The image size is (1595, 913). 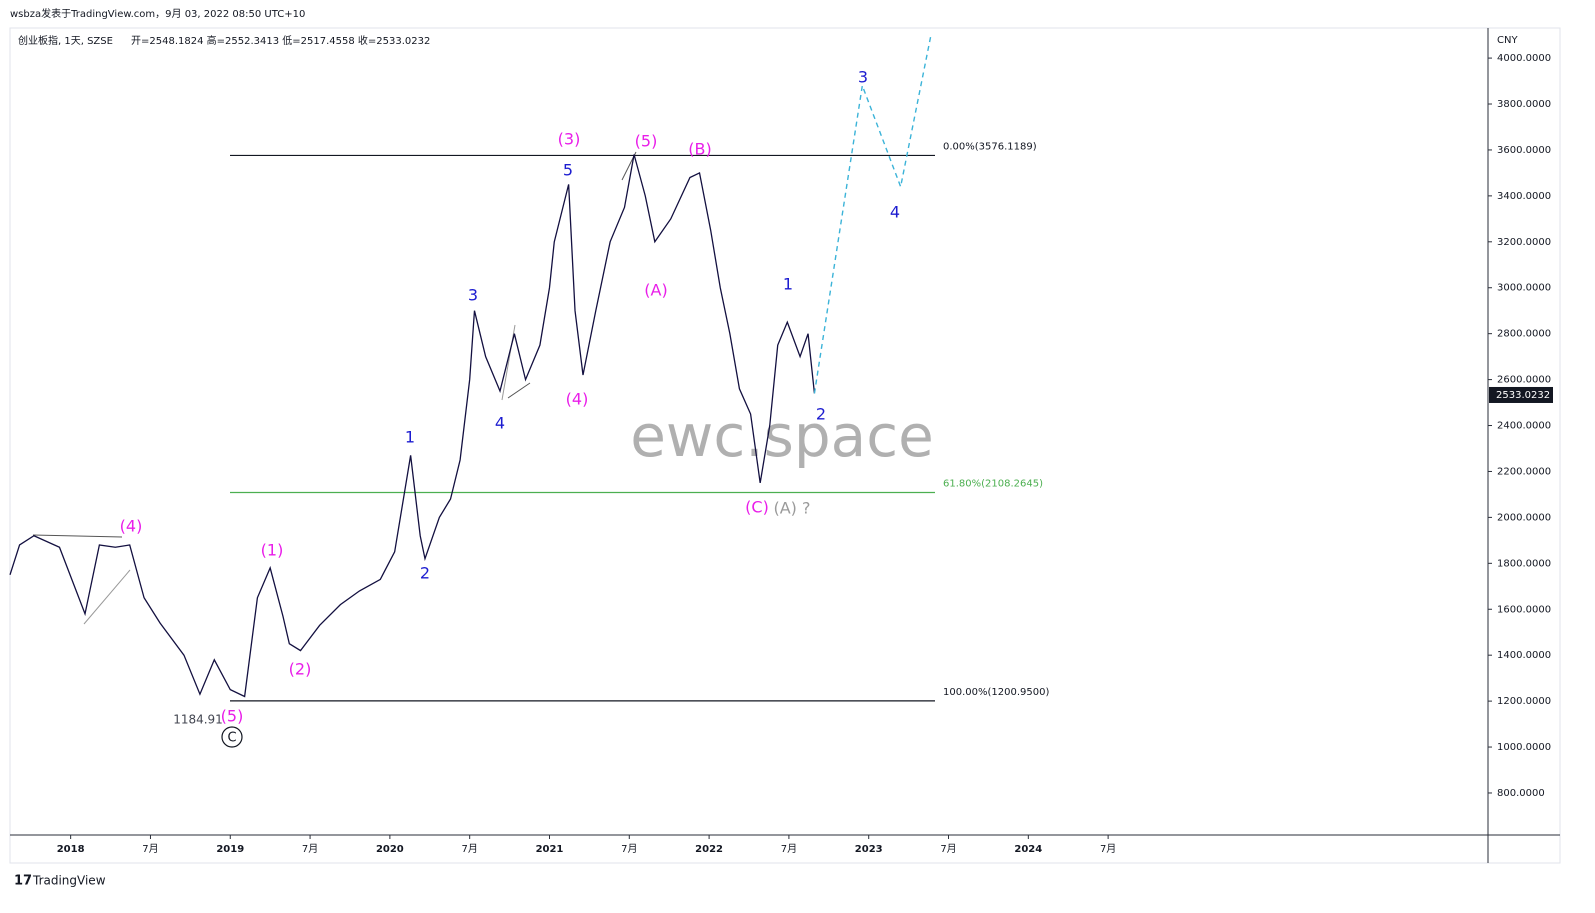 What do you see at coordinates (198, 720) in the screenshot?
I see `wave-label: 1184.91` at bounding box center [198, 720].